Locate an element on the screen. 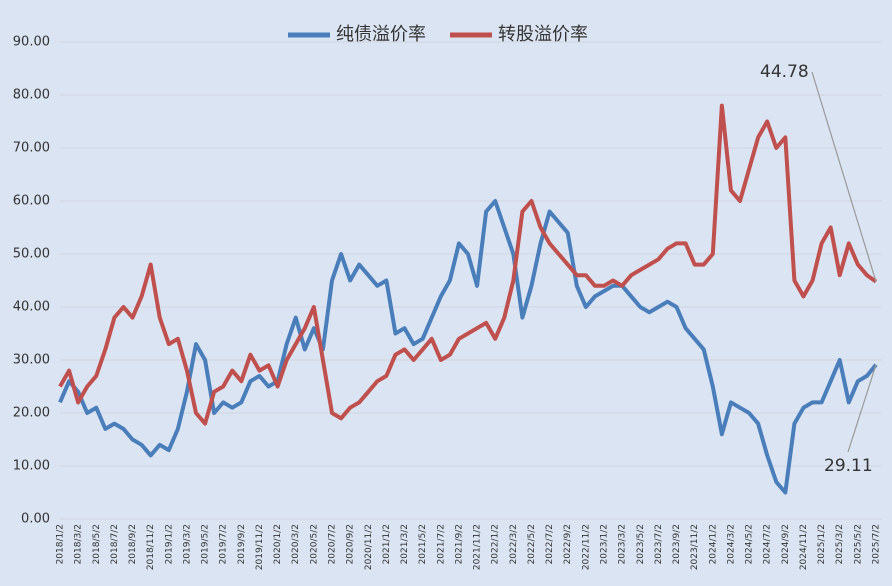  x-tick-label: 2023/1/2 is located at coordinates (605, 544).